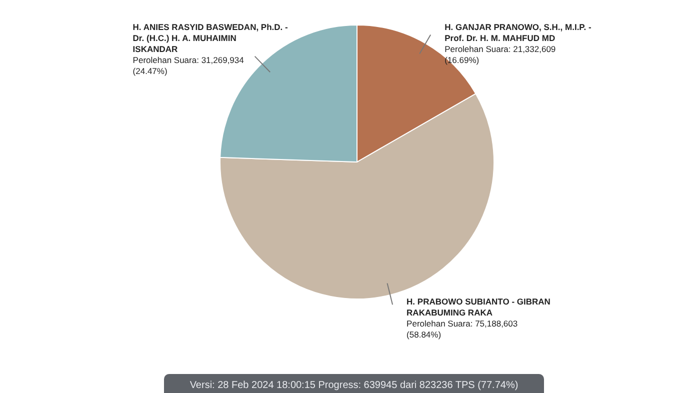 The width and height of the screenshot is (700, 393). What do you see at coordinates (462, 329) in the screenshot?
I see `data-label: Perolehan Suara: 75,188,603 (58.84%)` at bounding box center [462, 329].